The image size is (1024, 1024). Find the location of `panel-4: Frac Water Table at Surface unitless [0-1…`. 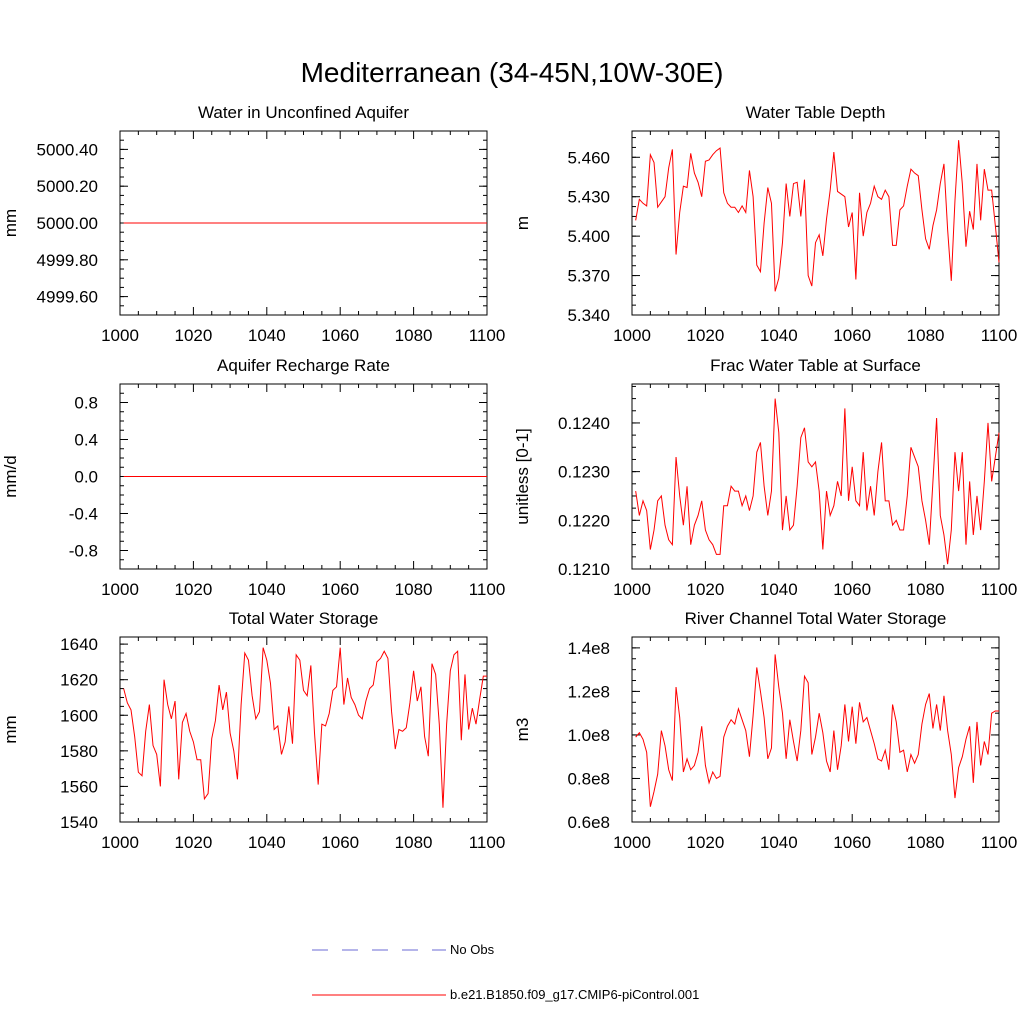

panel-4: Frac Water Table at Surface unitless [0-1… is located at coordinates (765, 477).